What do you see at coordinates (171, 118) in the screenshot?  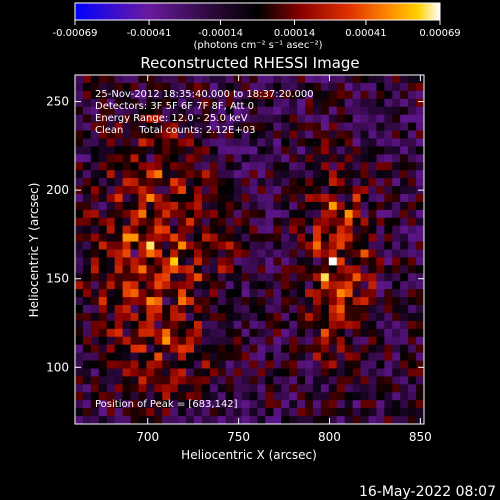 I see `annotation-energy-range: Energy Range: 12.0 - 25.0 keV` at bounding box center [171, 118].